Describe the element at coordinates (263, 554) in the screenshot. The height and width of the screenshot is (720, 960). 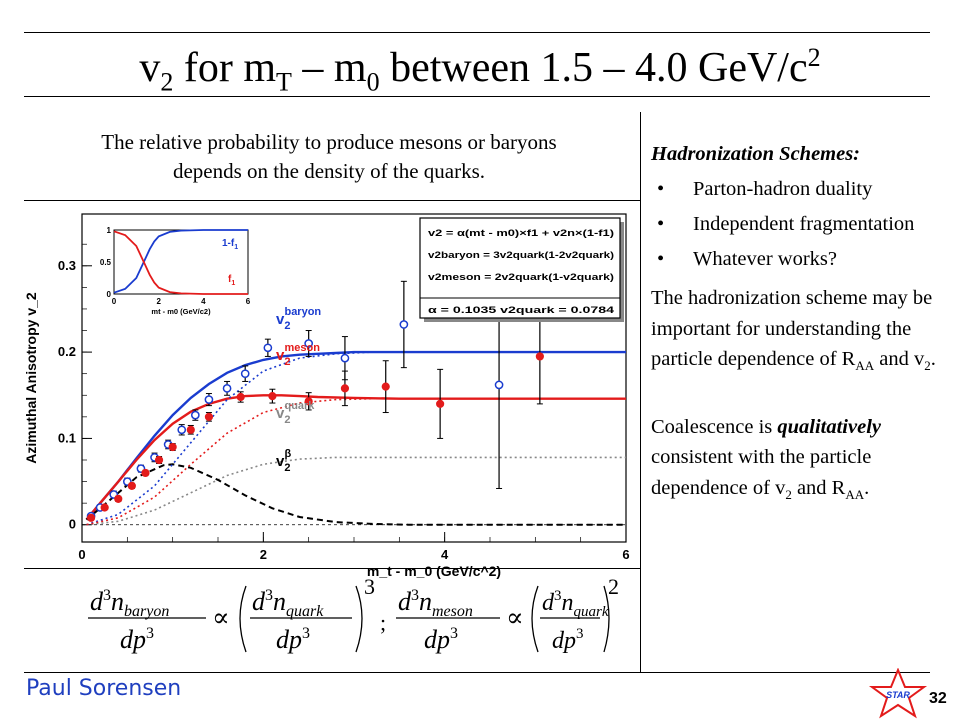
I see `x-tick-label: 2` at that location.